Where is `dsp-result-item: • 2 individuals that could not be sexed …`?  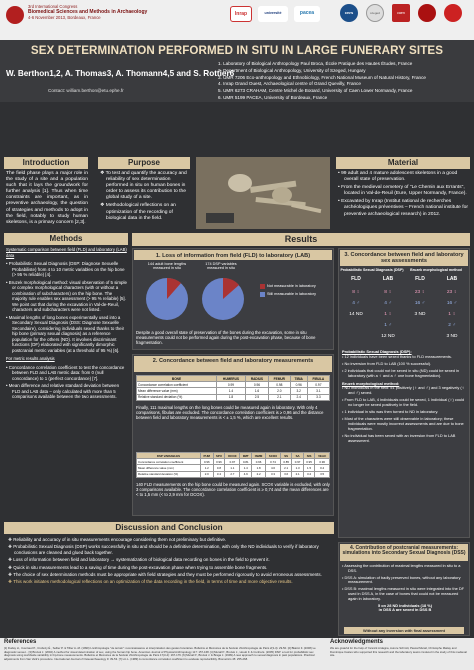 dsp-result-item: • 2 individuals that could not be sexed … is located at coordinates (401, 372).